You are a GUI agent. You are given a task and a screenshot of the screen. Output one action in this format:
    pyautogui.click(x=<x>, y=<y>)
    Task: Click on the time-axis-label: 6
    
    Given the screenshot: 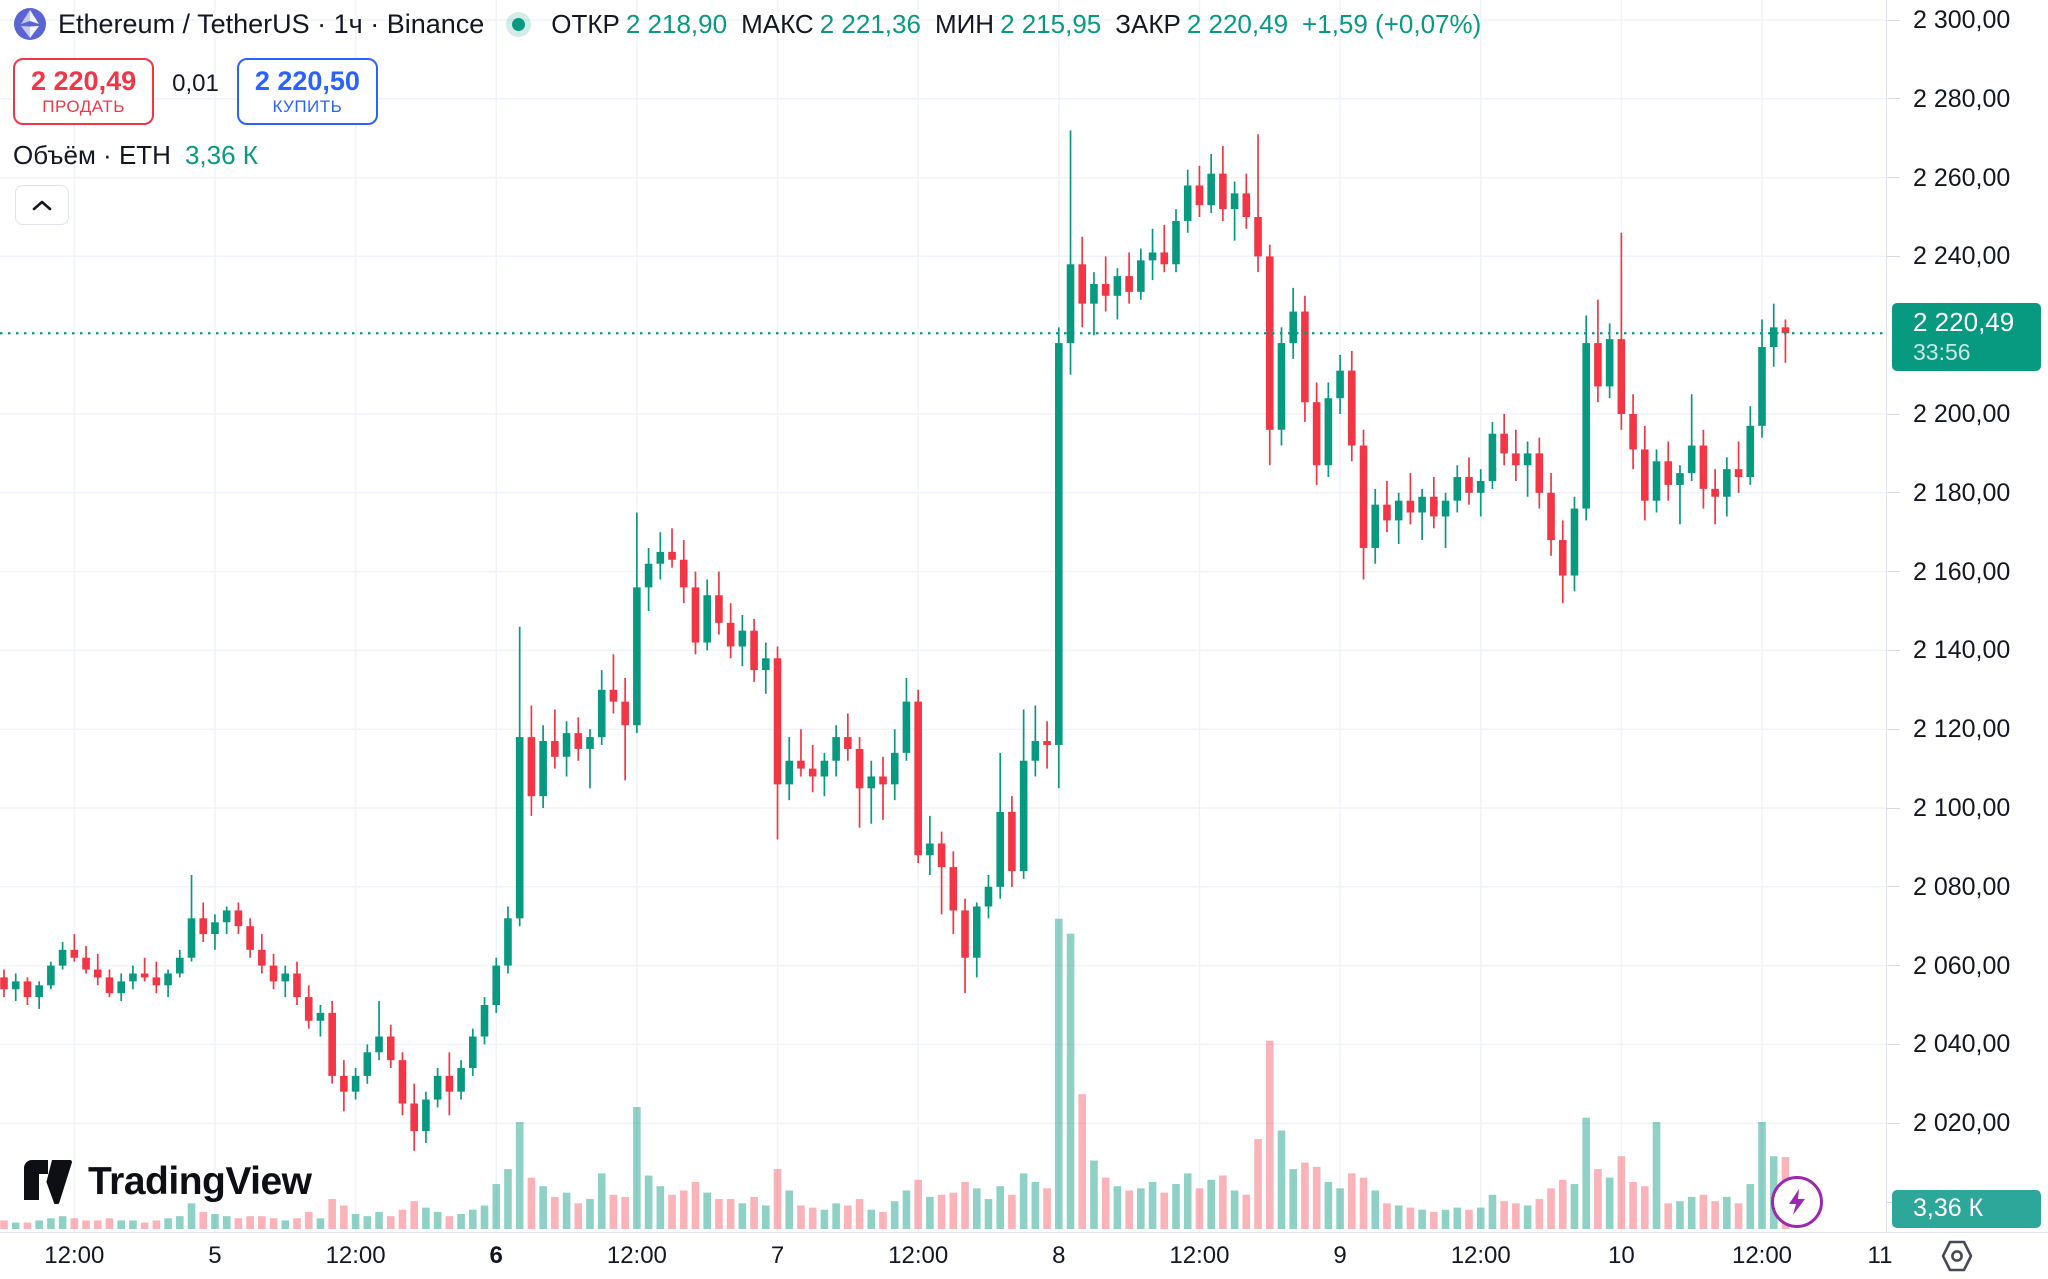 What is the action you would take?
    pyautogui.click(x=496, y=1255)
    